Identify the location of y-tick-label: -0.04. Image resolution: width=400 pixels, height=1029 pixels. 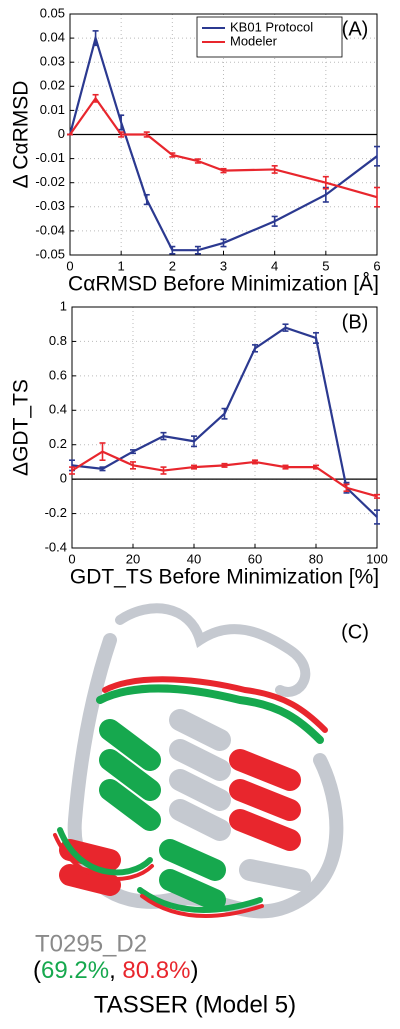
(50, 229).